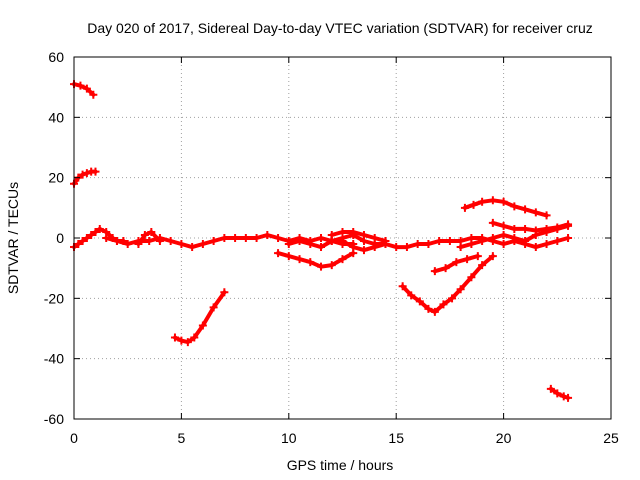 Image resolution: width=640 pixels, height=480 pixels. What do you see at coordinates (611, 438) in the screenshot?
I see `x-tick-label: 25` at bounding box center [611, 438].